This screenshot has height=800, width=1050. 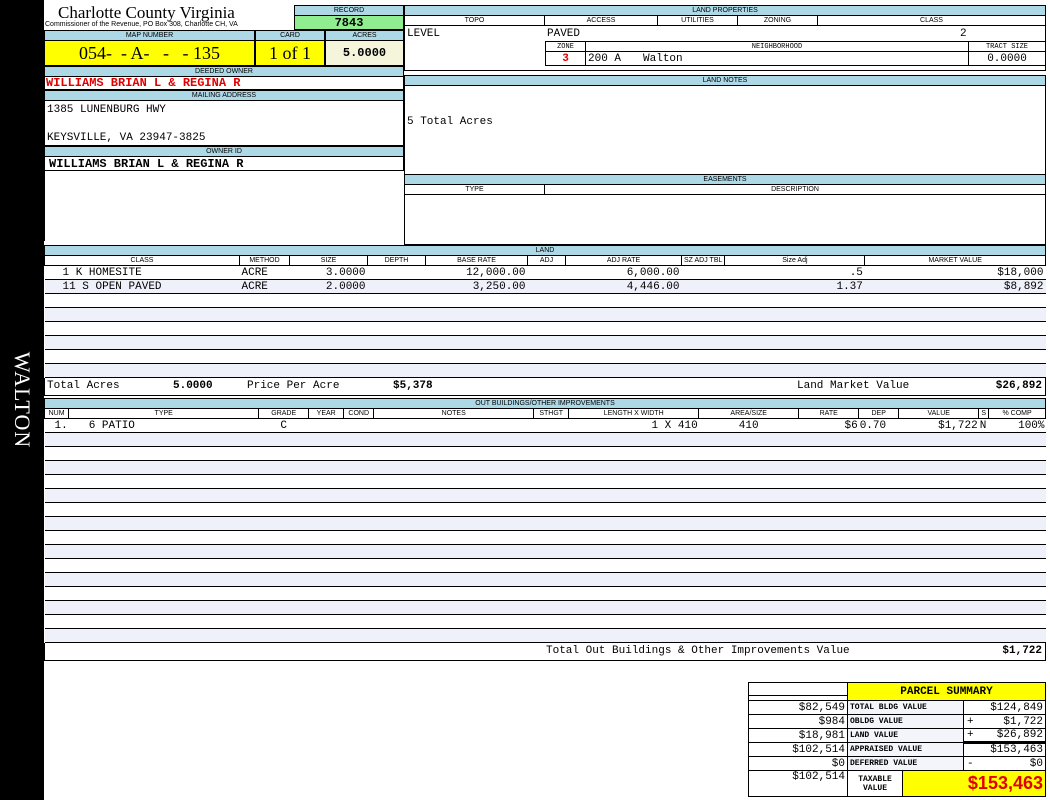 I want to click on outbuildings-total-value: $1,722, so click(x=1022, y=651).